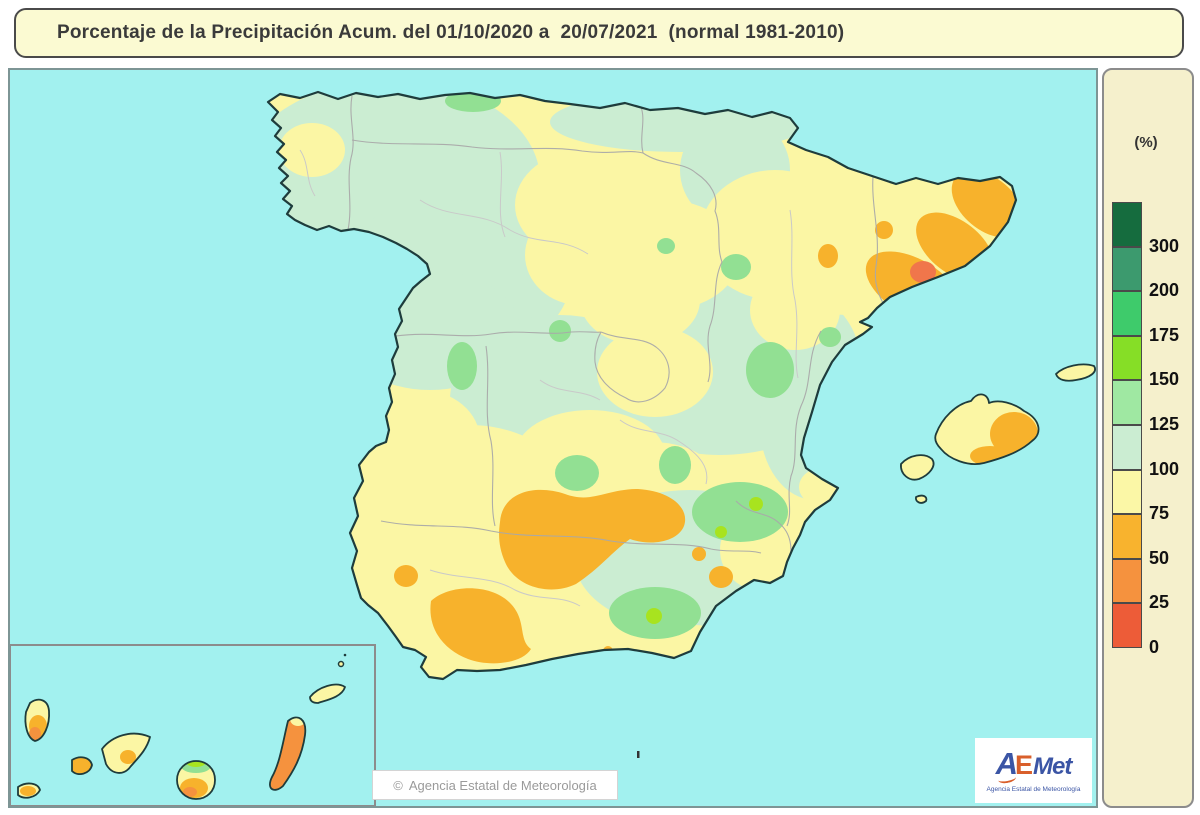 The height and width of the screenshot is (815, 1200). Describe the element at coordinates (1145, 273) in the screenshot. I see `legend-row: 200` at that location.